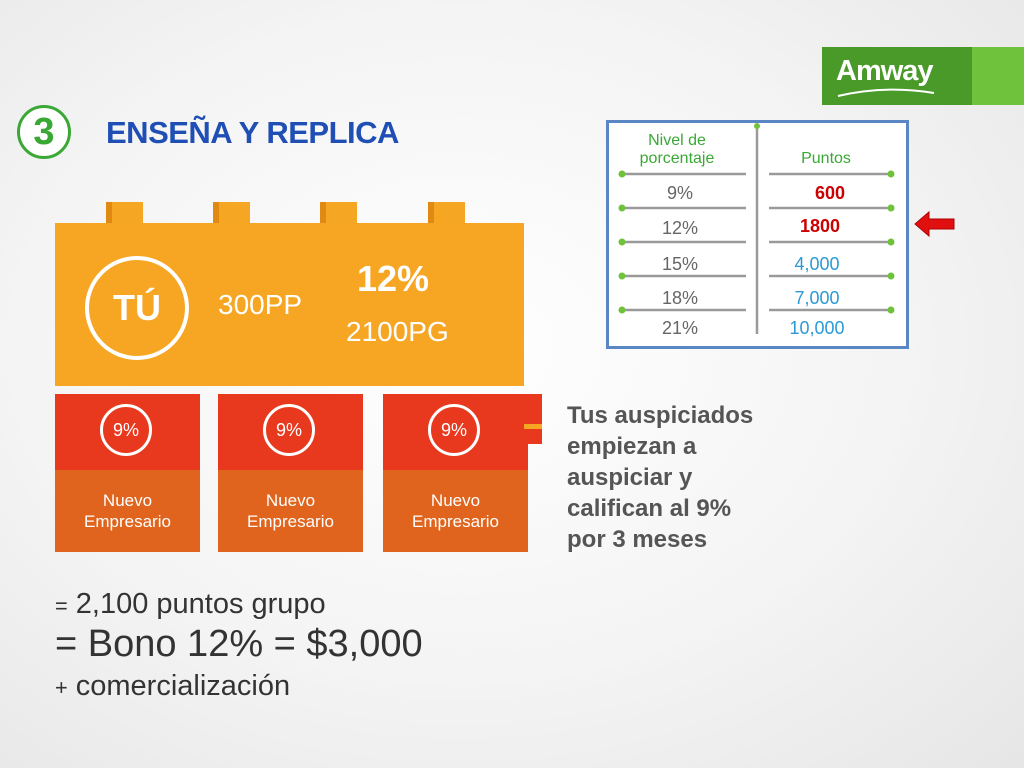 This screenshot has height=768, width=1024. I want to click on table-header-level: Nivel de porcentaje, so click(677, 149).